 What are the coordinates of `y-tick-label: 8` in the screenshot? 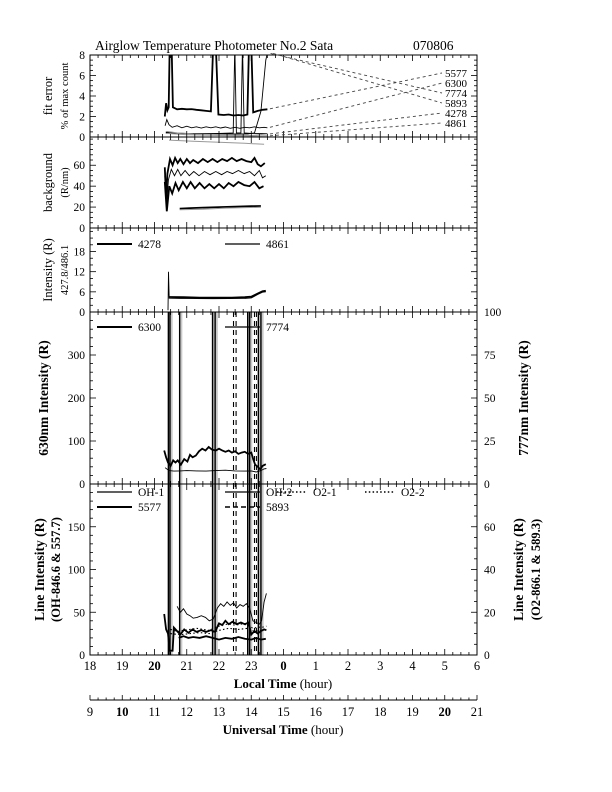 It's located at (82, 56).